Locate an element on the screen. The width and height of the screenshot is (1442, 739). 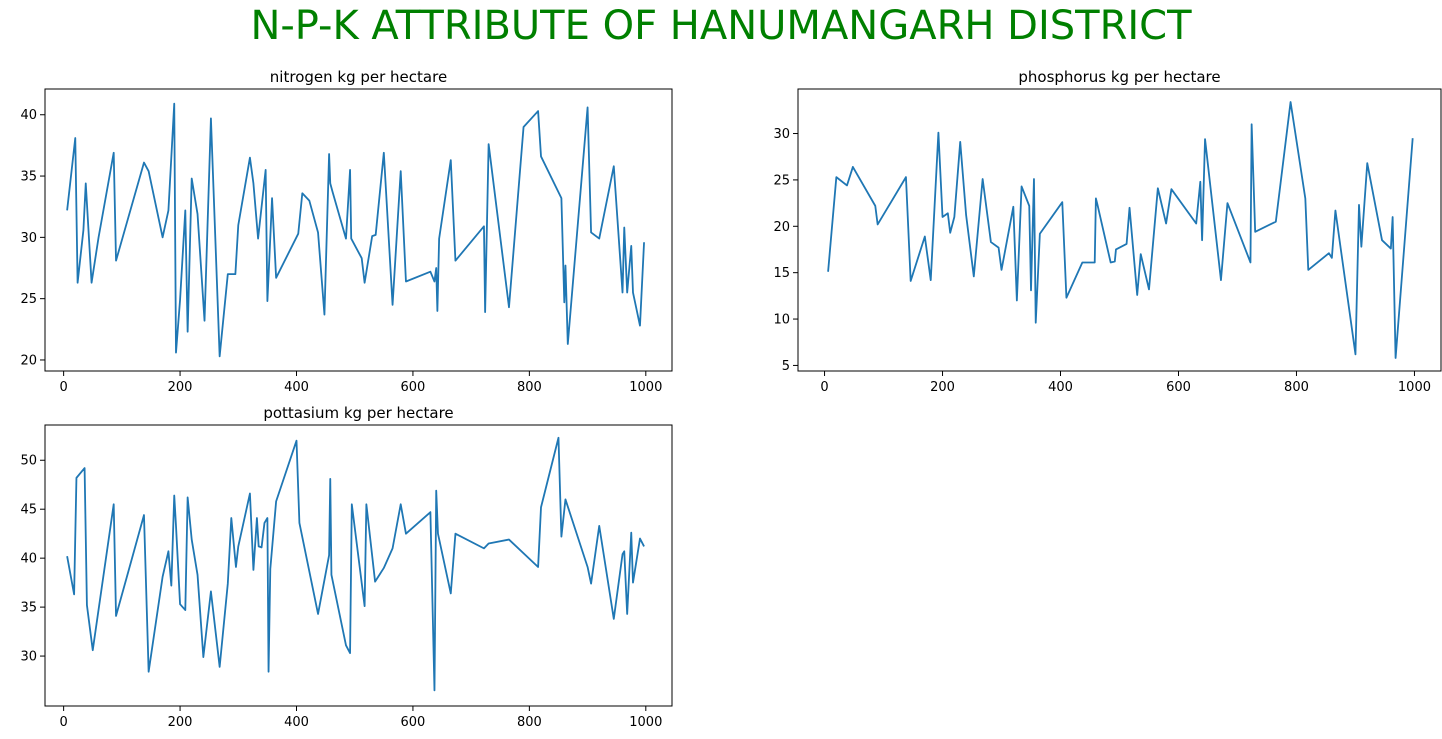
y-tick-label: 10 is located at coordinates (781, 320).